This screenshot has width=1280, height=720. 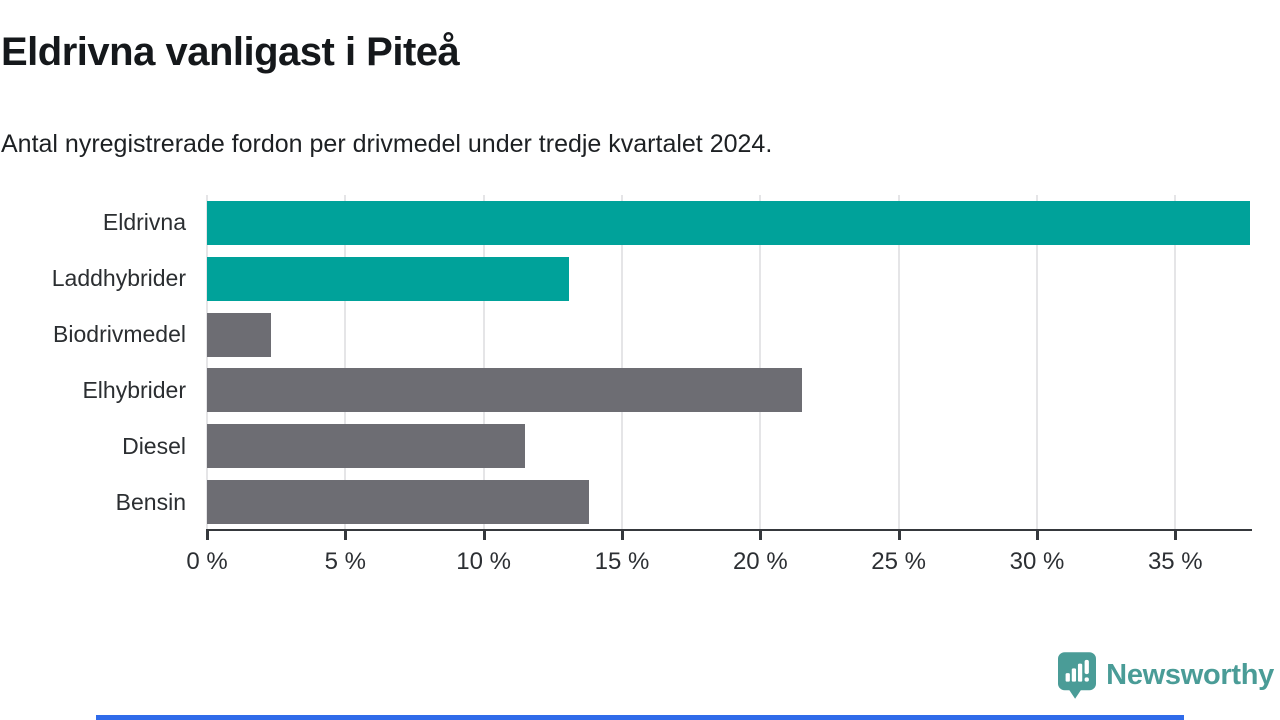 I want to click on bottom-accent-bar, so click(x=640, y=717).